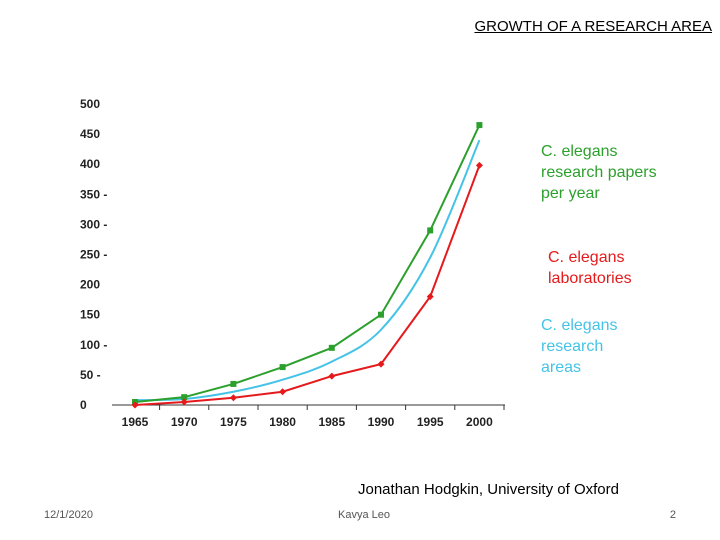  I want to click on slide-title: GROWTH OF A RESEARCH AREA, so click(593, 26).